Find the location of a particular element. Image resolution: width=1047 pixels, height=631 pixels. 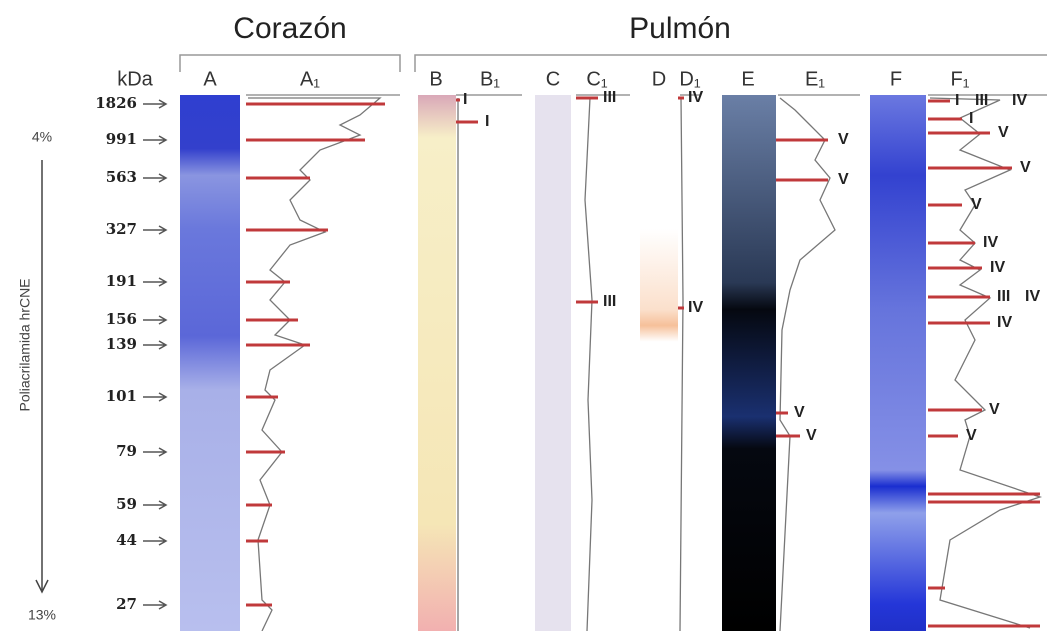

kda-marker: 27 is located at coordinates (126, 604).